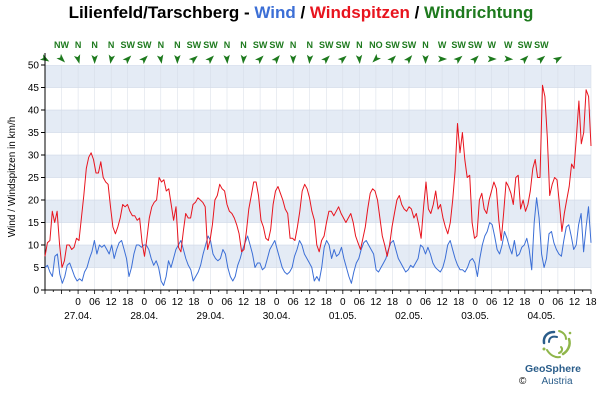 The height and width of the screenshot is (400, 603). I want to click on direction-row-bg, so click(318, 59).